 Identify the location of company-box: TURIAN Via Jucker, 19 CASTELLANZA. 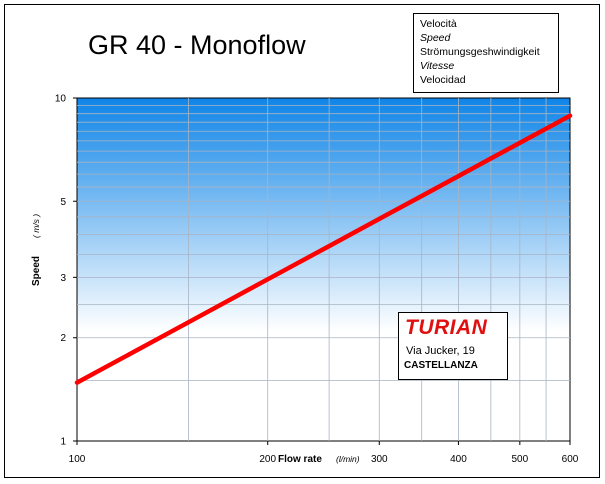
(453, 346).